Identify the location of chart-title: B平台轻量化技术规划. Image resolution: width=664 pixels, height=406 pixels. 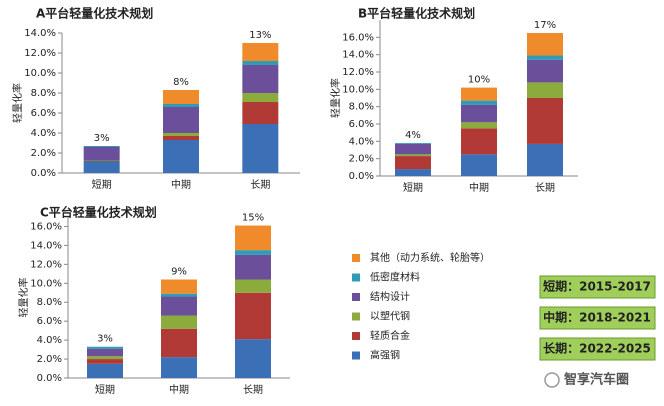
(416, 13).